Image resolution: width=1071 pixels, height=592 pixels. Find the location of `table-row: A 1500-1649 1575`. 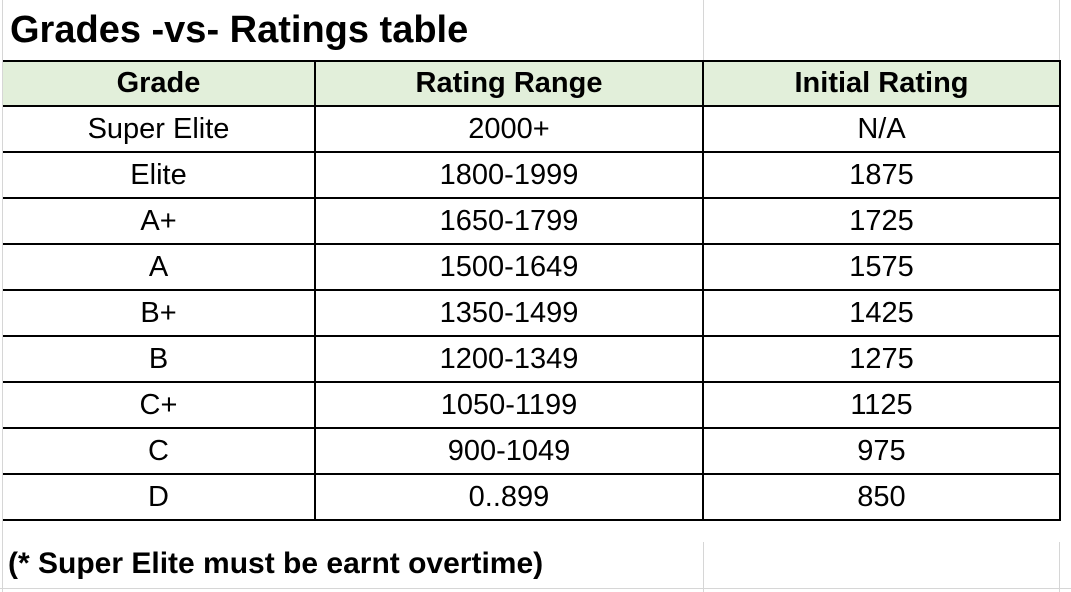

table-row: A 1500-1649 1575 is located at coordinates (532, 267).